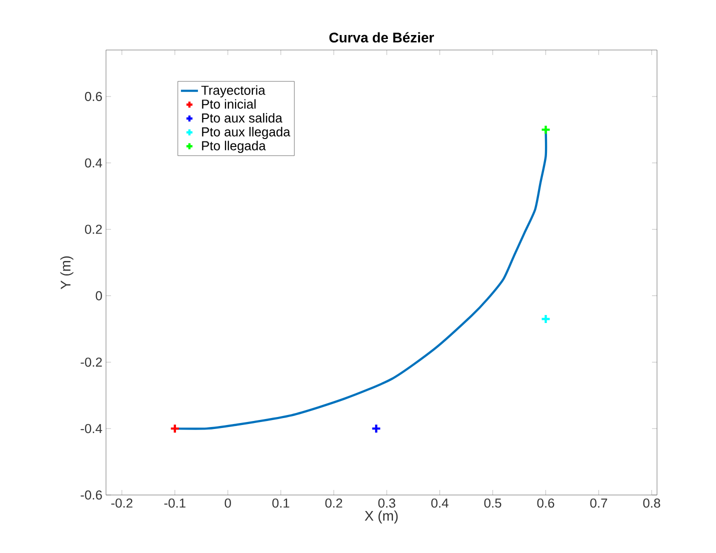 This screenshot has height=553, width=716. Describe the element at coordinates (91, 362) in the screenshot. I see `y-tick-label: -0.2` at that location.